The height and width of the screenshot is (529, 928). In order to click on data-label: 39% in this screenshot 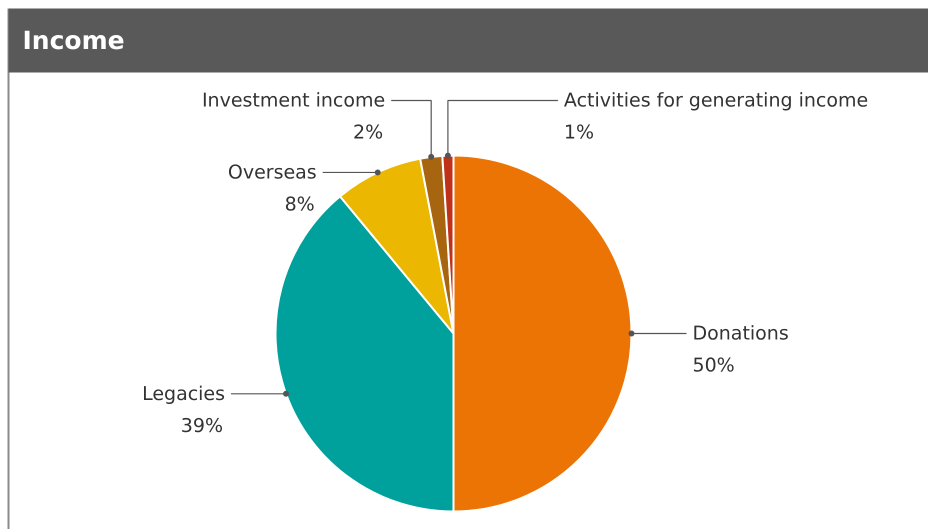, I will do `click(202, 425)`.